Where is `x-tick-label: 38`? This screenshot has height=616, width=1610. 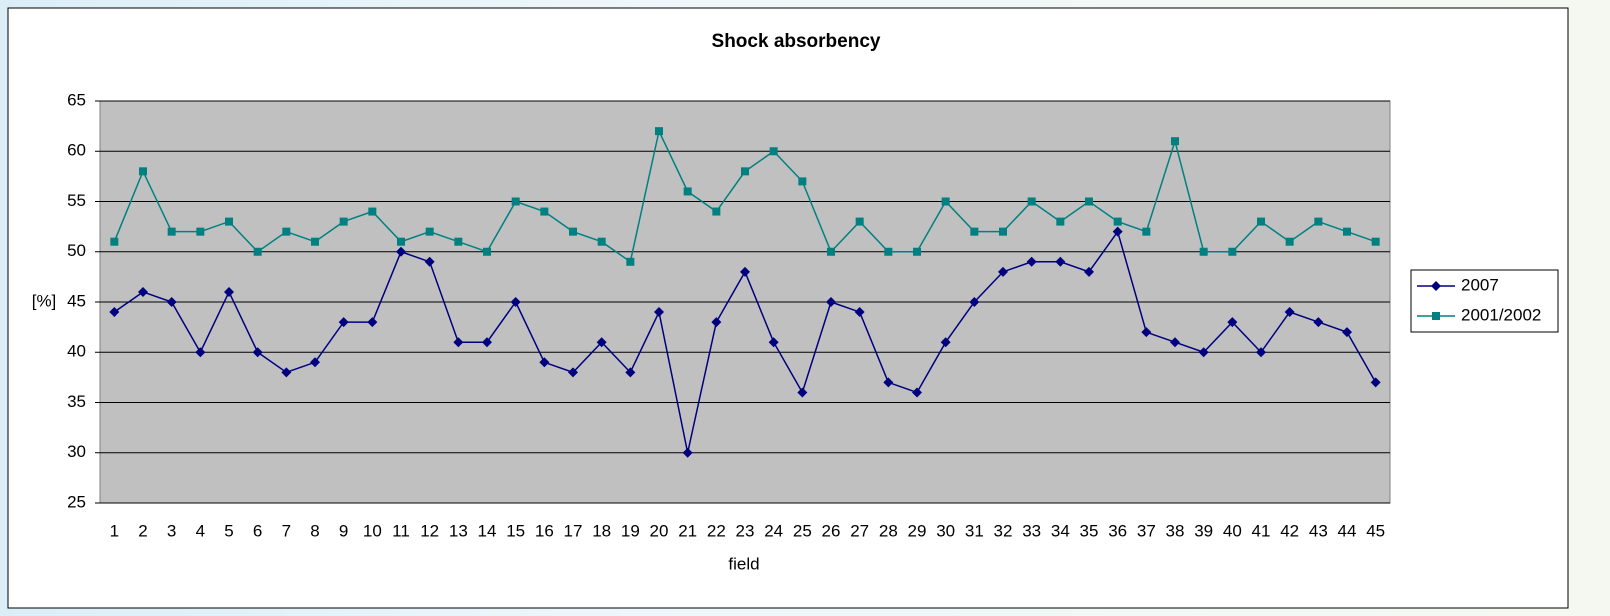
x-tick-label: 38 is located at coordinates (1175, 530).